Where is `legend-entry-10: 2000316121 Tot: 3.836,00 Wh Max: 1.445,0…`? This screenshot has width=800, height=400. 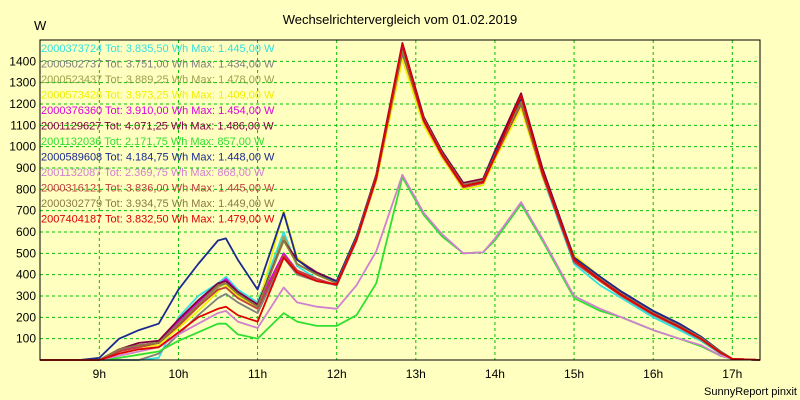
legend-entry-10: 2000316121 Tot: 3.836,00 Wh Max: 1.445,0… is located at coordinates (158, 189).